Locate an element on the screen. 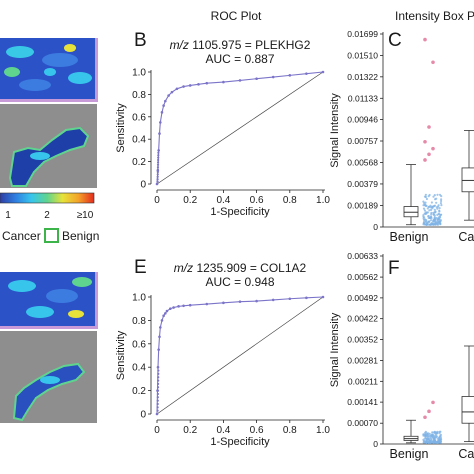  x-tick-label: 0.2 is located at coordinates (190, 430).